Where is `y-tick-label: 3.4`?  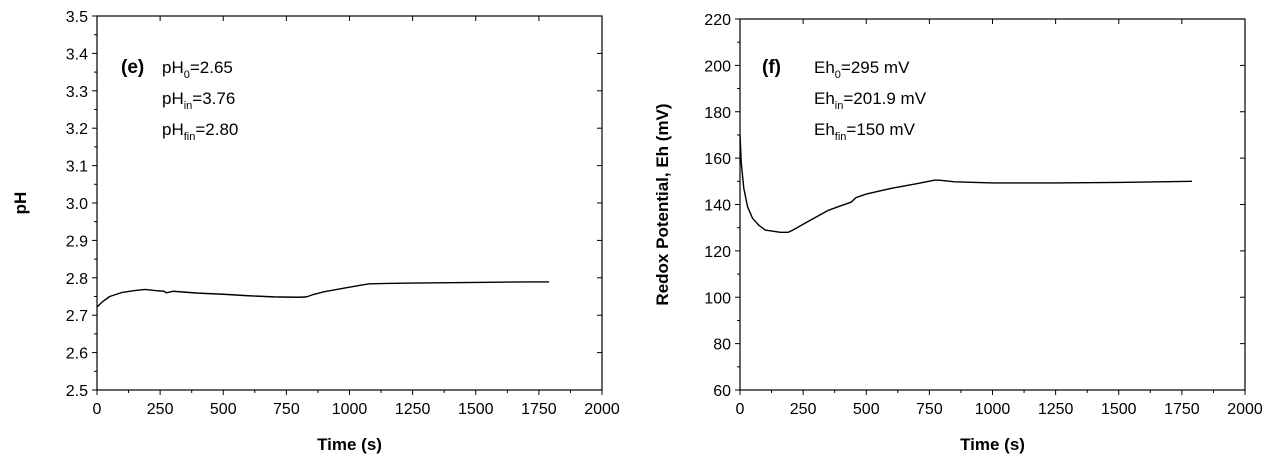
y-tick-label: 3.4 is located at coordinates (77, 54).